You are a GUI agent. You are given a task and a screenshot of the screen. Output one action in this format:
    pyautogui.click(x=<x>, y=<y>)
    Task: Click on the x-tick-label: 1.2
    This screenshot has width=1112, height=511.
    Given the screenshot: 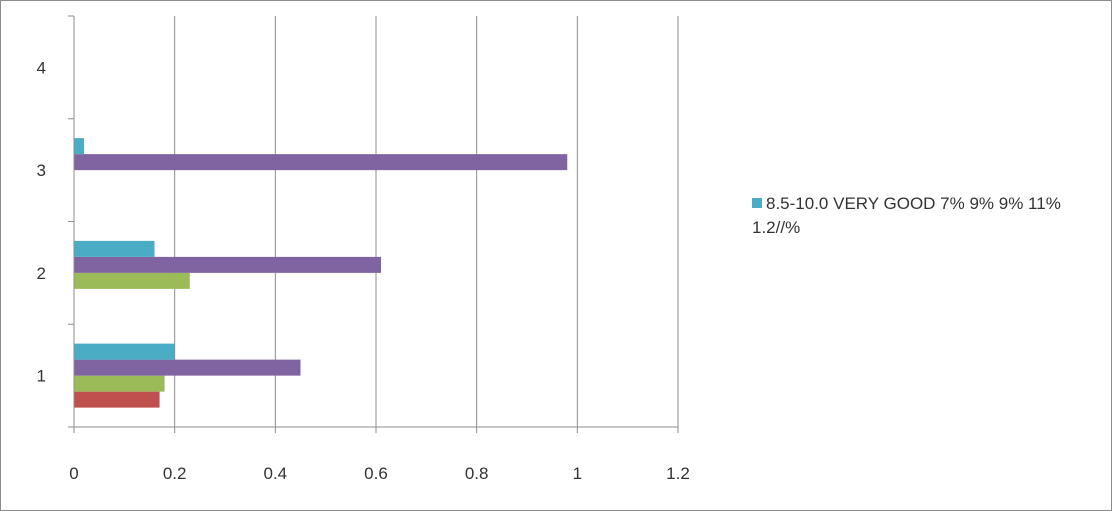 What is the action you would take?
    pyautogui.click(x=678, y=473)
    